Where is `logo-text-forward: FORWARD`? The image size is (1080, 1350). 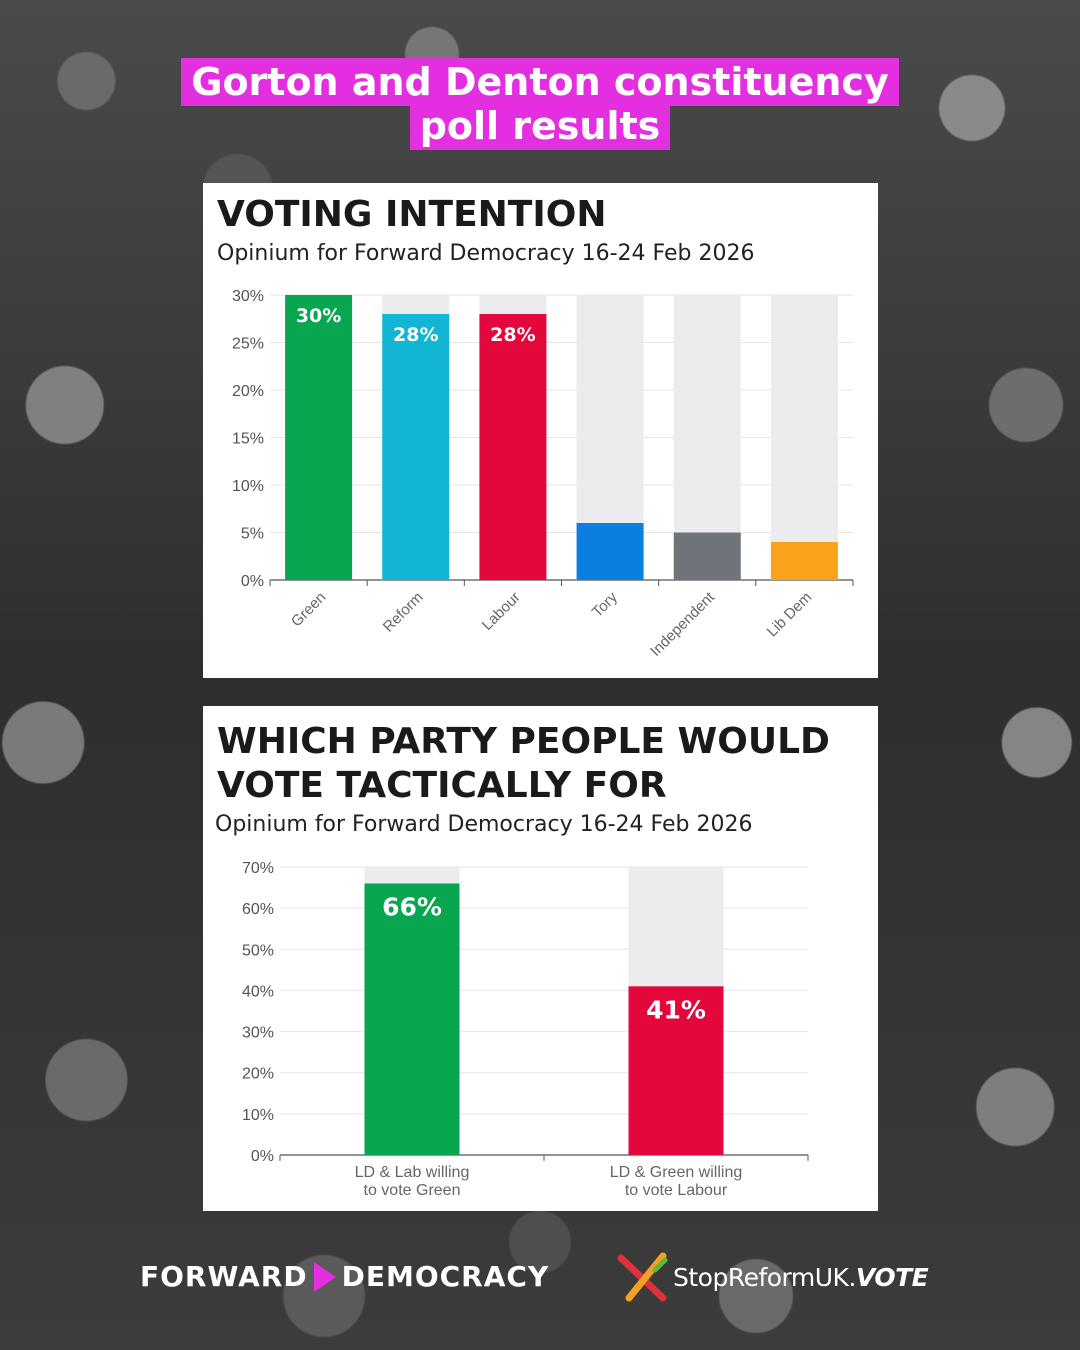
logo-text-forward: FORWARD is located at coordinates (224, 1276).